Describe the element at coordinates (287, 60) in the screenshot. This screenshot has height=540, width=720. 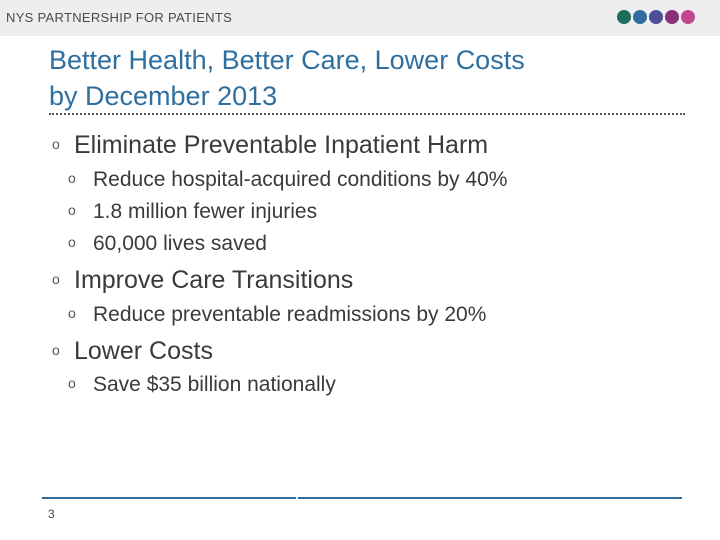
I see `title-line-1: Better Health, Better Care, Lower Costs` at that location.